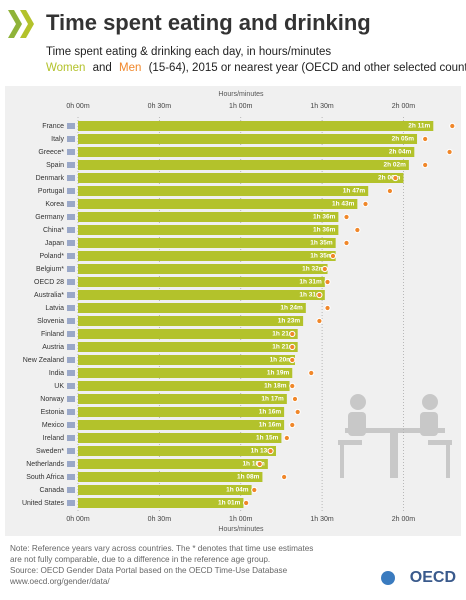 This screenshot has height=600, width=466. Describe the element at coordinates (51, 191) in the screenshot. I see `y-tick-label: Portugal` at that location.